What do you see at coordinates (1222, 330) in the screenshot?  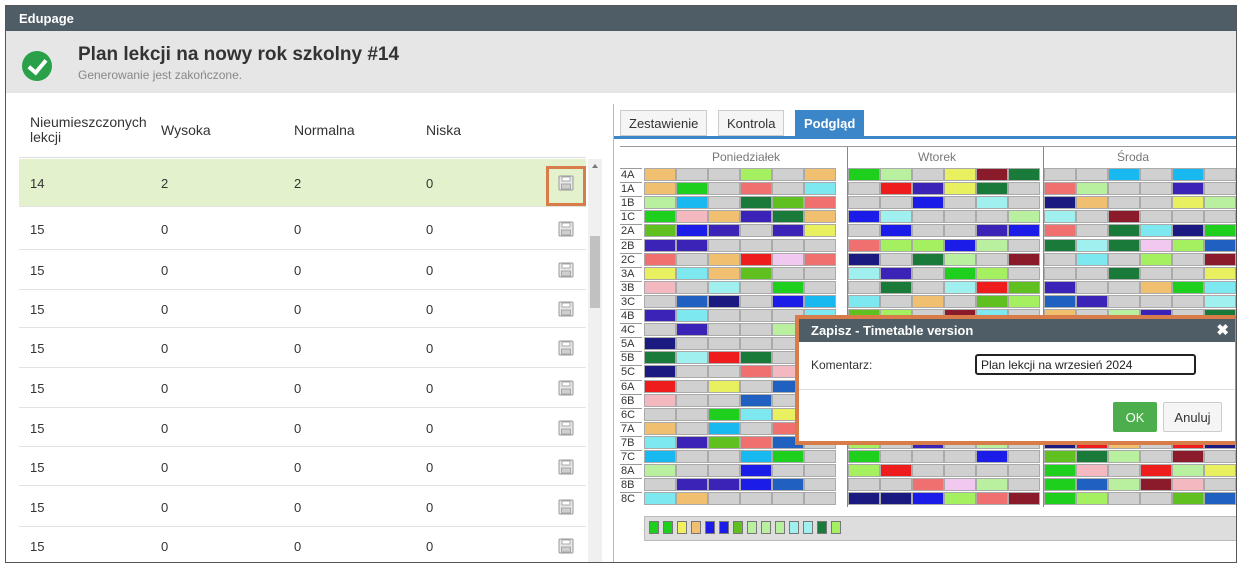 I see `close-icon: ✖` at bounding box center [1222, 330].